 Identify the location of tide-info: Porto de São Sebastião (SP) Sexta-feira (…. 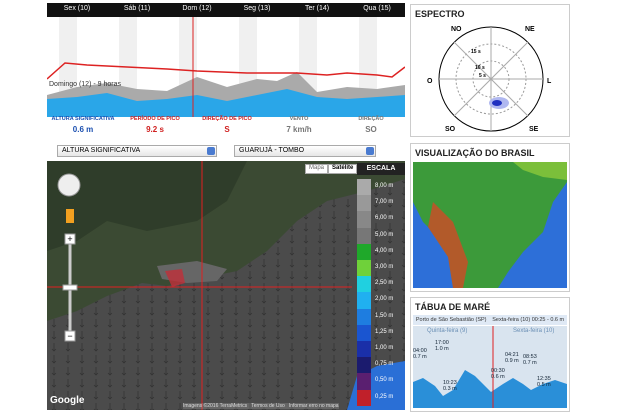
(490, 320).